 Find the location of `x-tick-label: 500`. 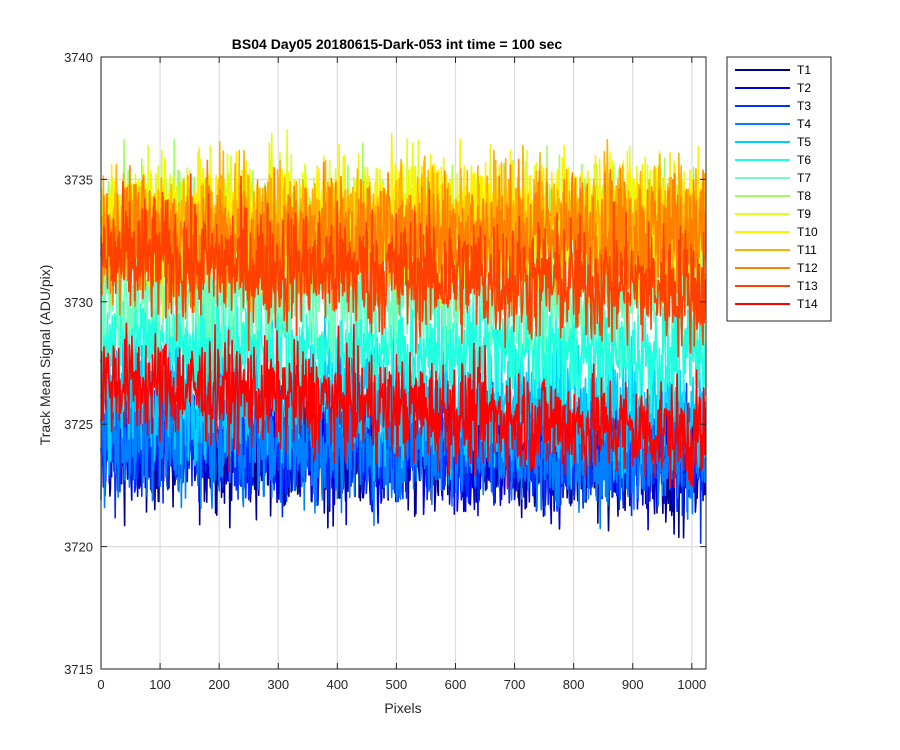

x-tick-label: 500 is located at coordinates (397, 684).